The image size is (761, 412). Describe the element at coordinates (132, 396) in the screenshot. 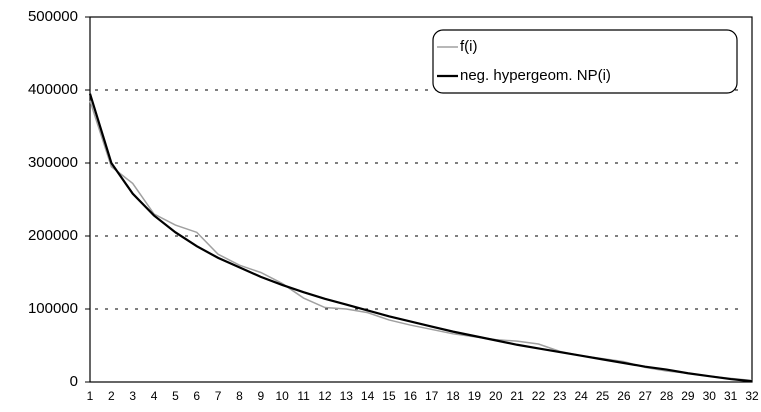

I see `x-tick-label: 3` at that location.